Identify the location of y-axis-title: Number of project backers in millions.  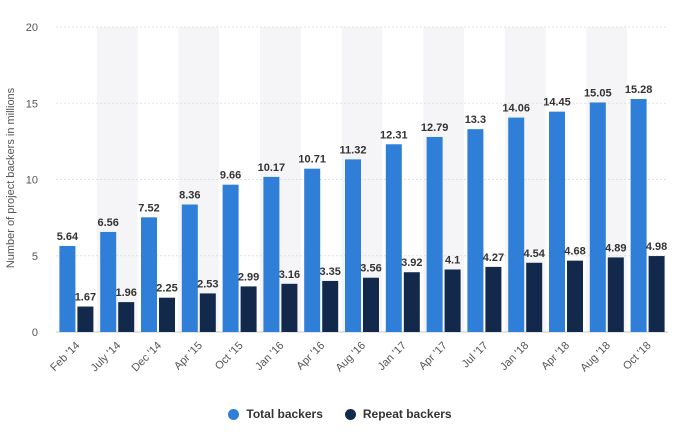
(11, 177).